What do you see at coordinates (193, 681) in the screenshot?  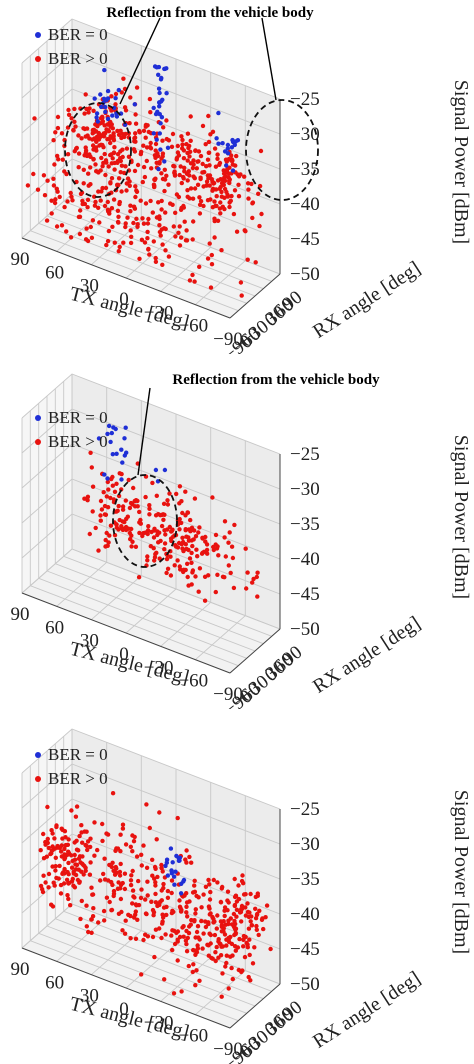 I see `tx-tick-label: −60` at bounding box center [193, 681].